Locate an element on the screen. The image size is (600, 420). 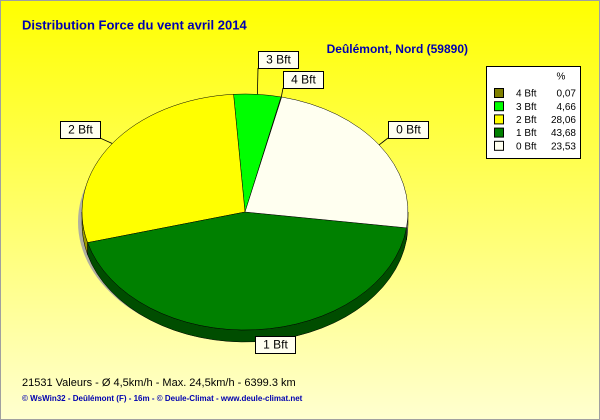
legend-value: 23,53 is located at coordinates (563, 146).